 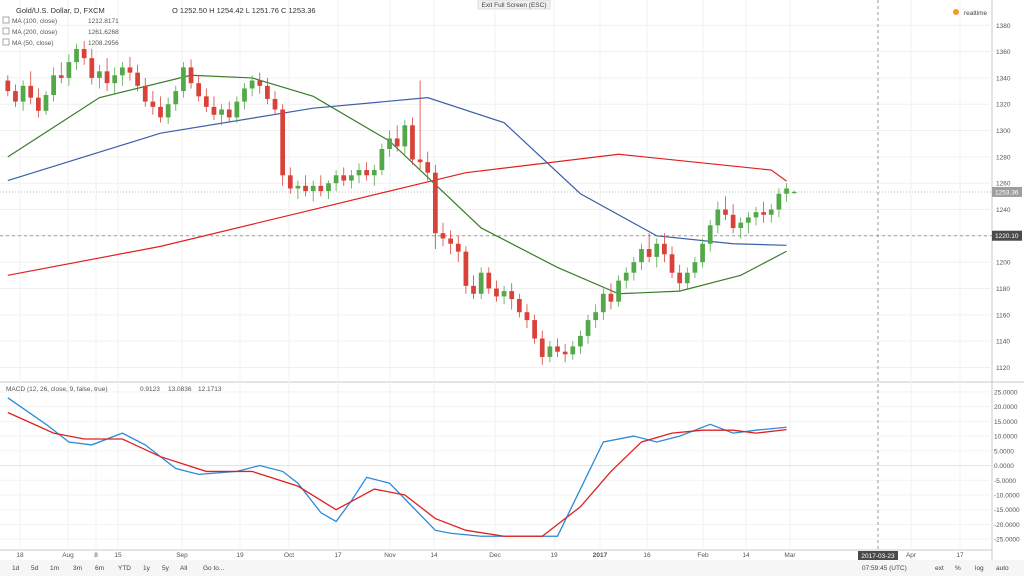 What do you see at coordinates (939, 568) in the screenshot?
I see `ext-toggle: ext` at bounding box center [939, 568].